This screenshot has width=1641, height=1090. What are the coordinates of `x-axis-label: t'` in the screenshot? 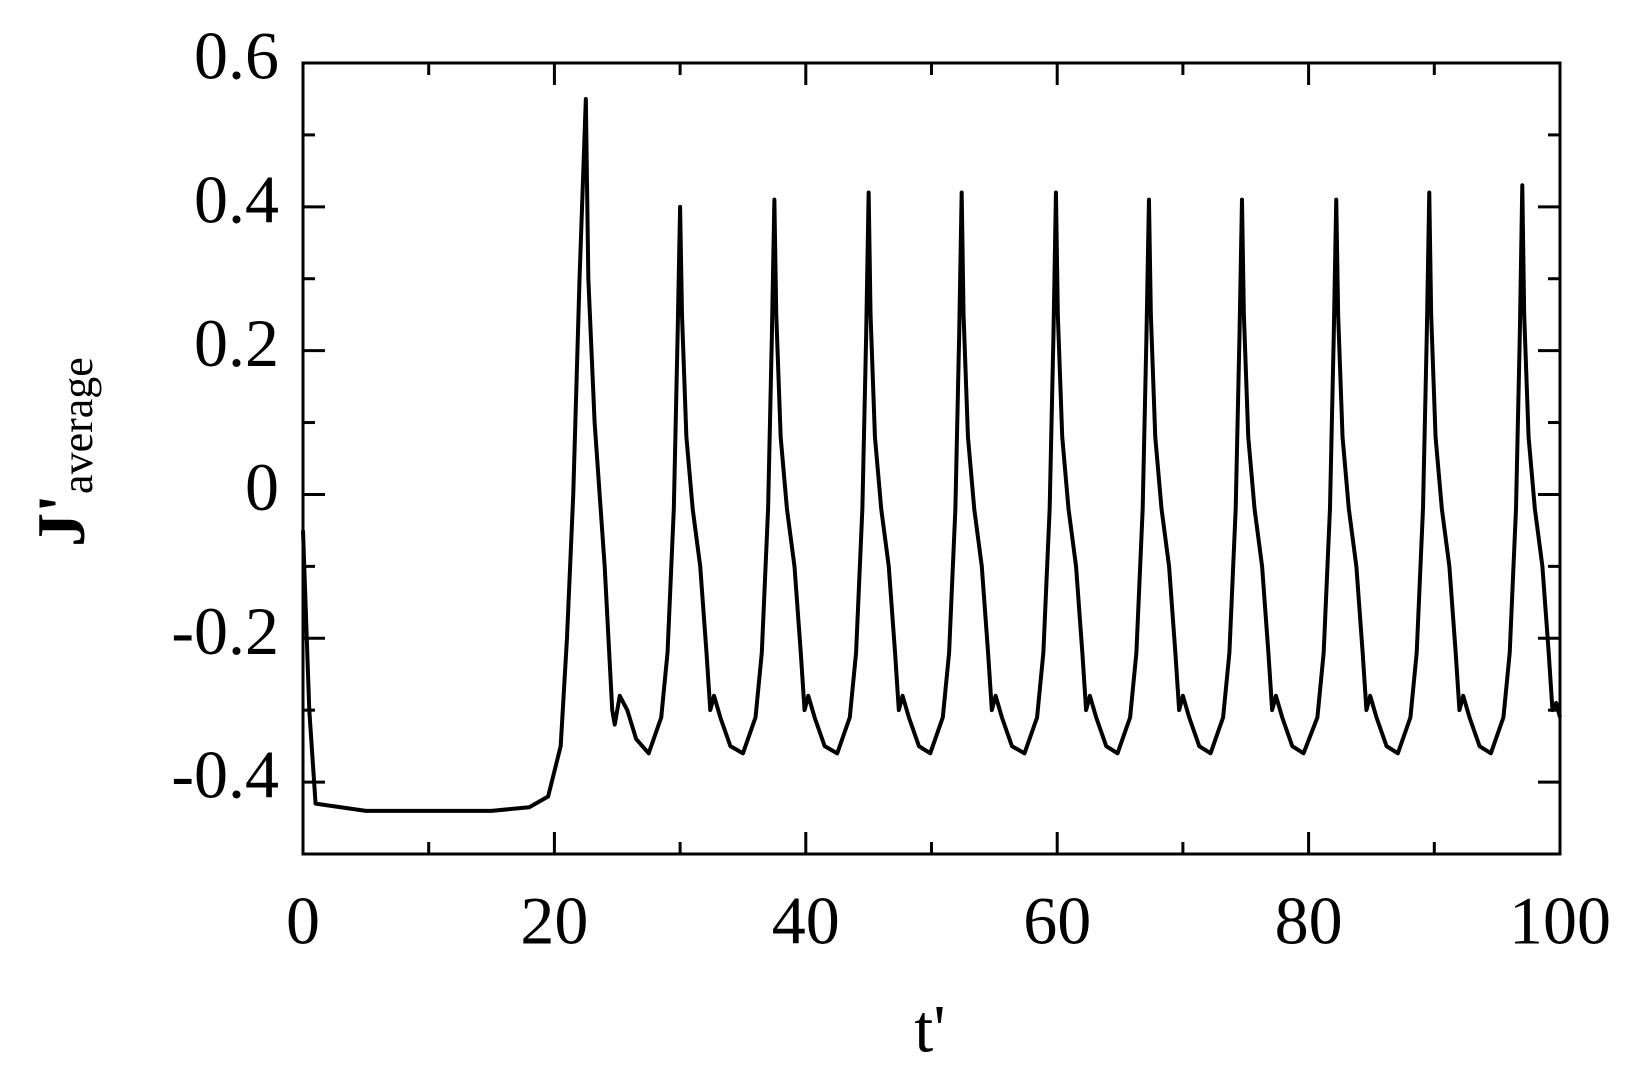 It's located at (929, 1029).